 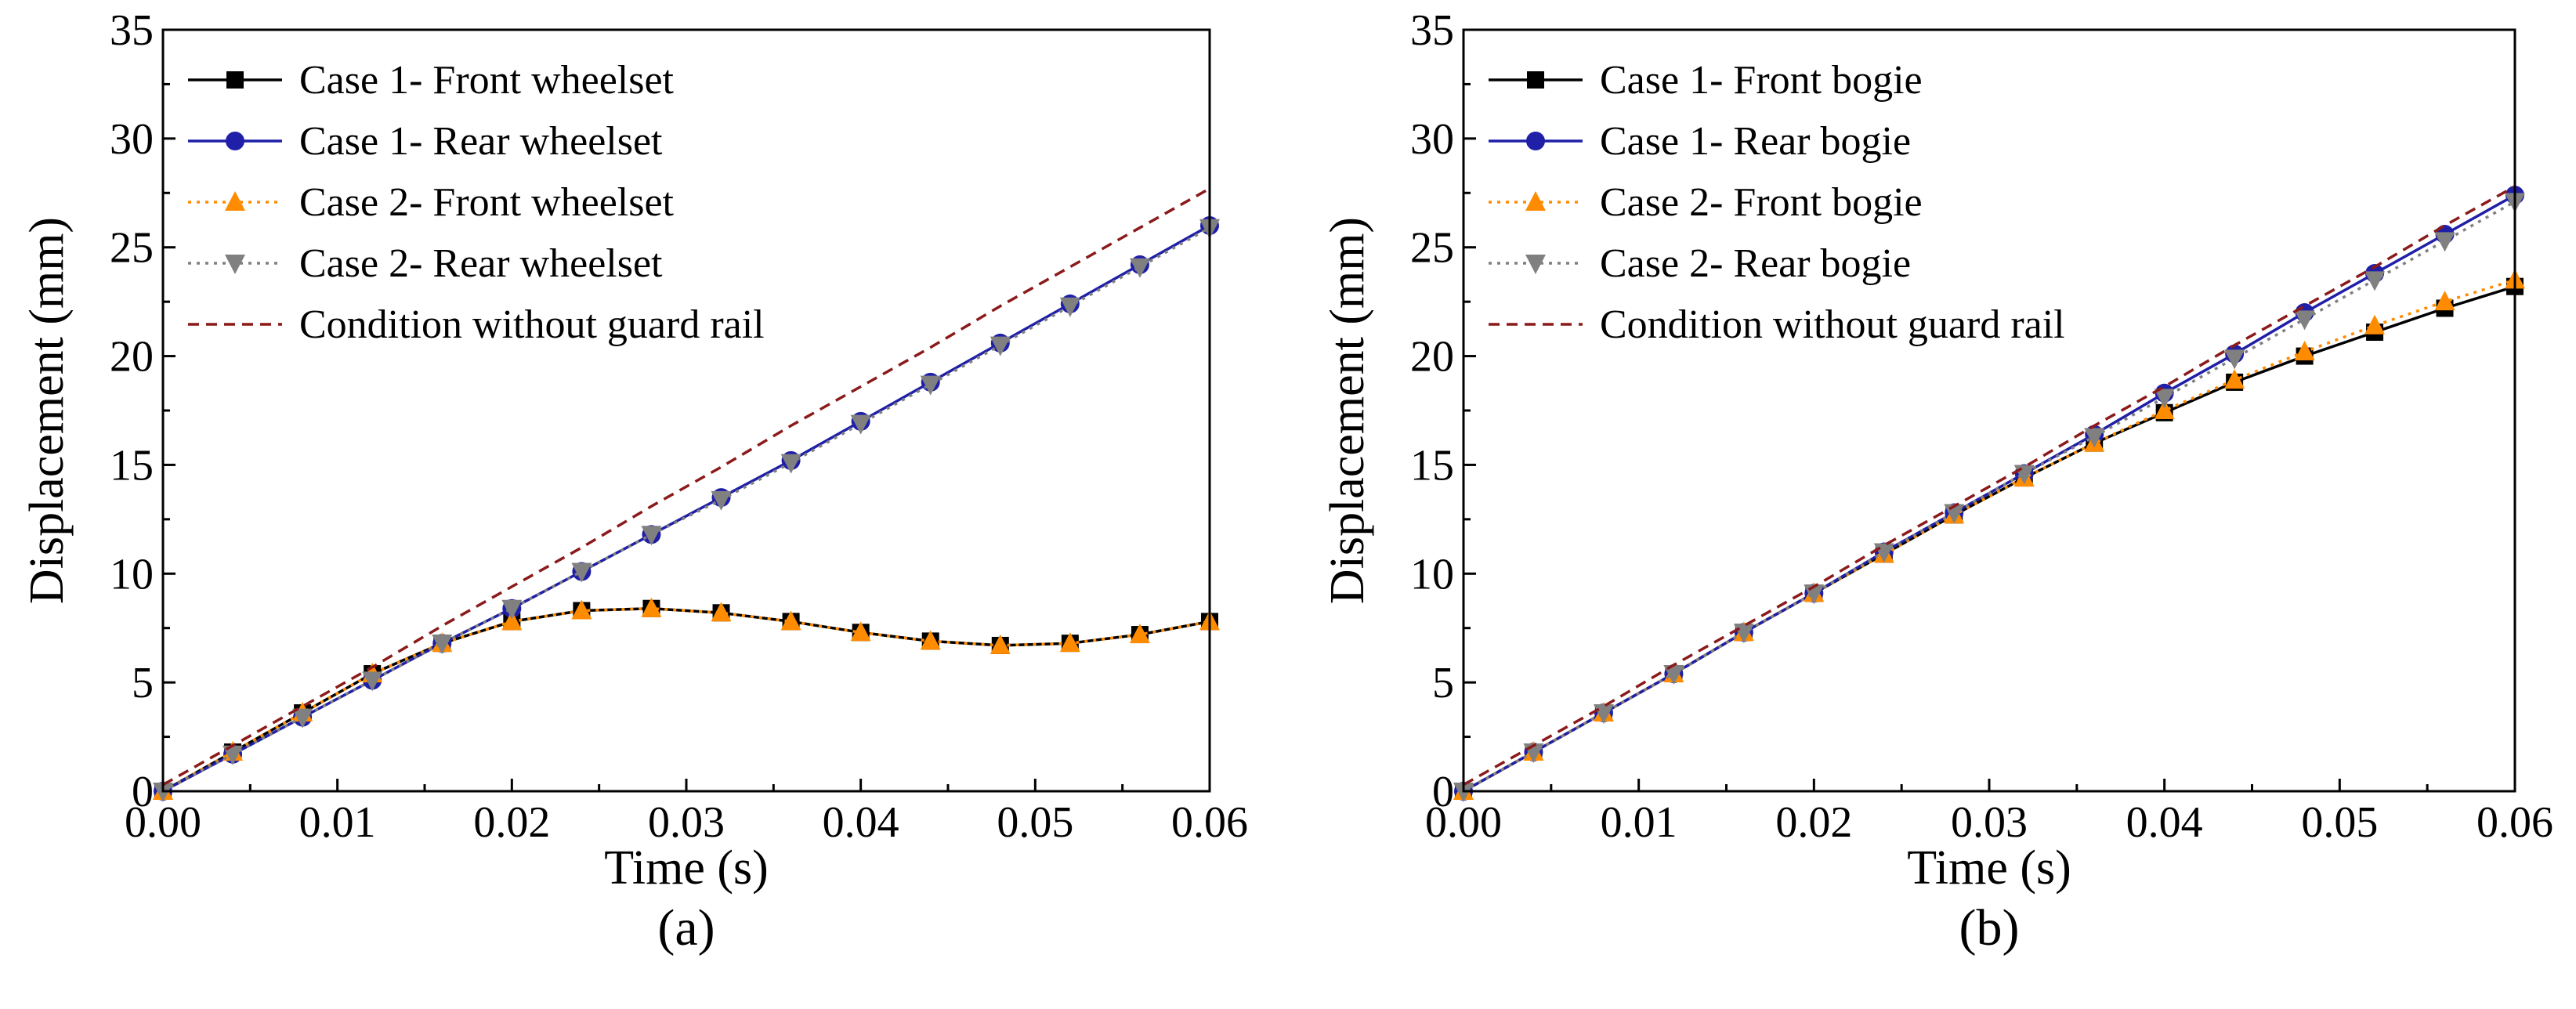 What do you see at coordinates (1762, 202) in the screenshot?
I see `legend-label-3: Case 2- Front bogie` at bounding box center [1762, 202].